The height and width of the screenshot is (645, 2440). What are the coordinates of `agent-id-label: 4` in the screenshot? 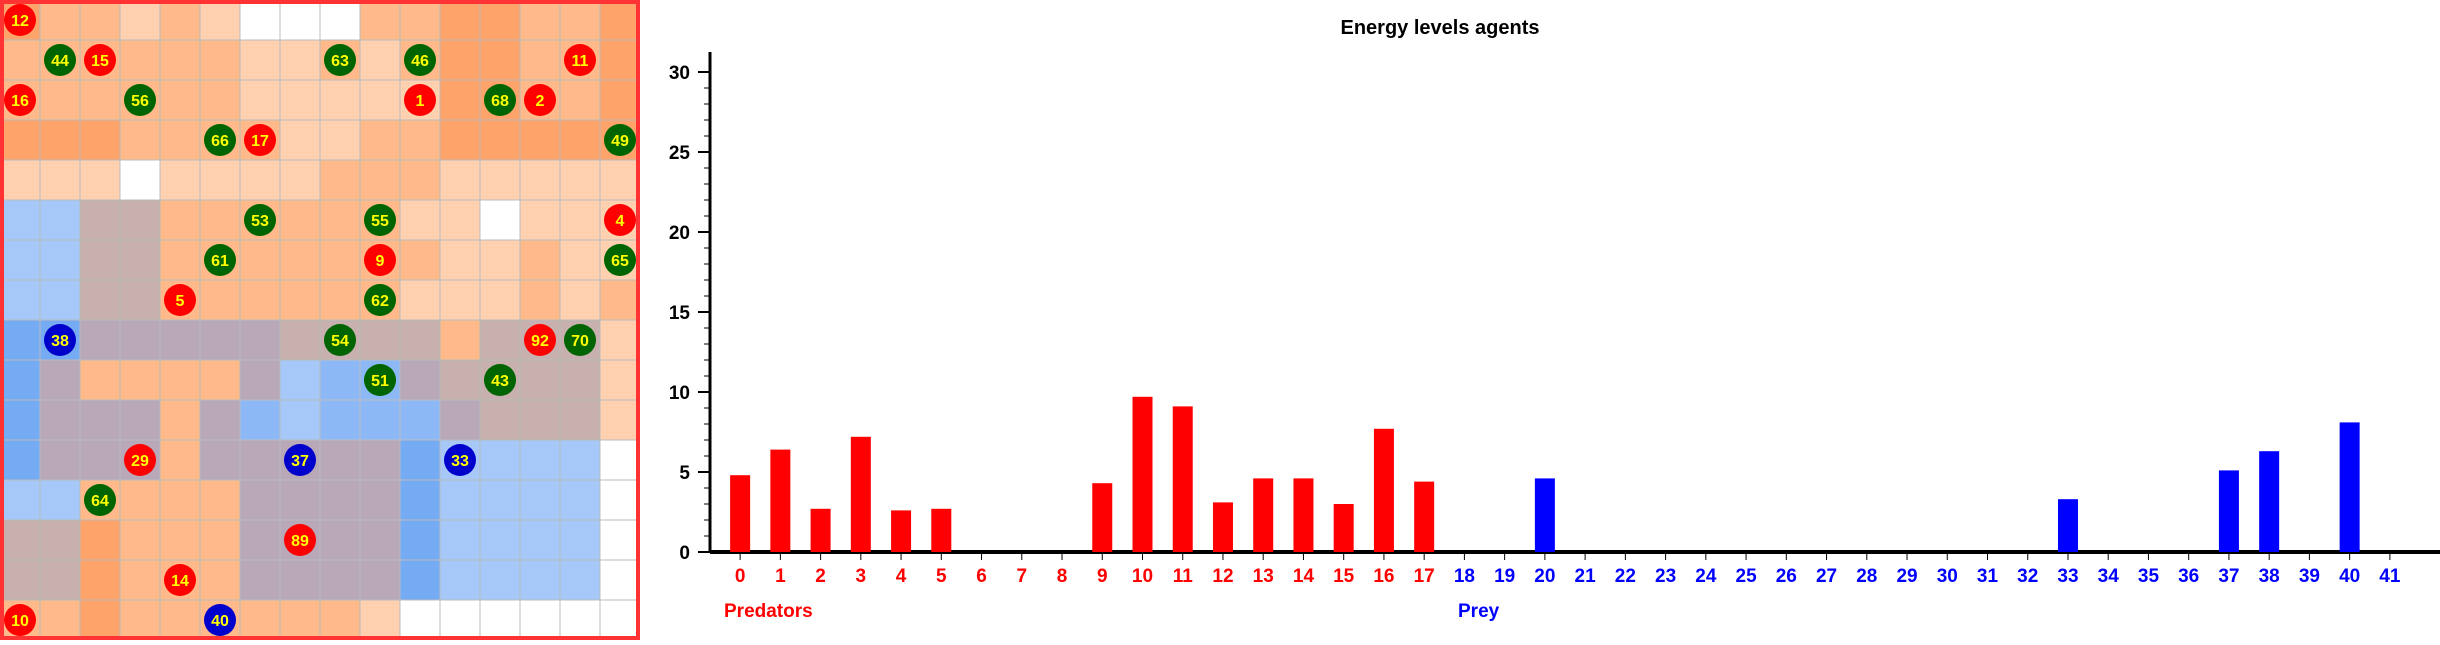 It's located at (620, 221).